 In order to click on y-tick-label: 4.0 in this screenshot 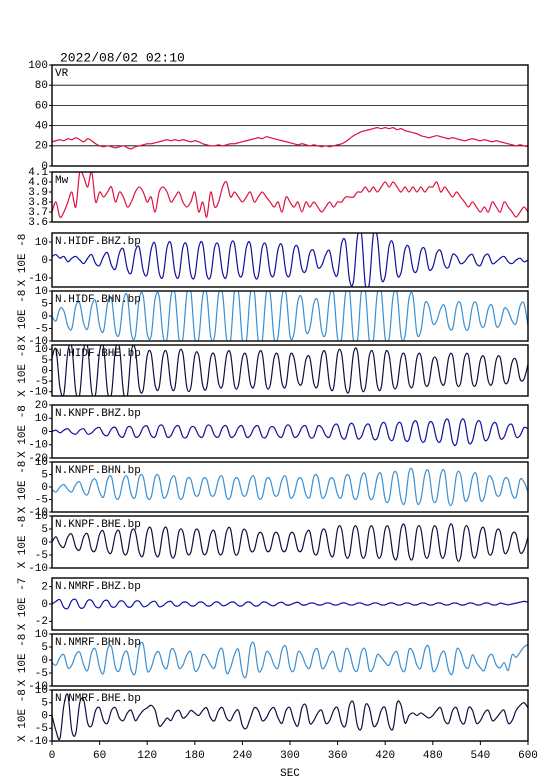, I will do `click(38, 183)`.